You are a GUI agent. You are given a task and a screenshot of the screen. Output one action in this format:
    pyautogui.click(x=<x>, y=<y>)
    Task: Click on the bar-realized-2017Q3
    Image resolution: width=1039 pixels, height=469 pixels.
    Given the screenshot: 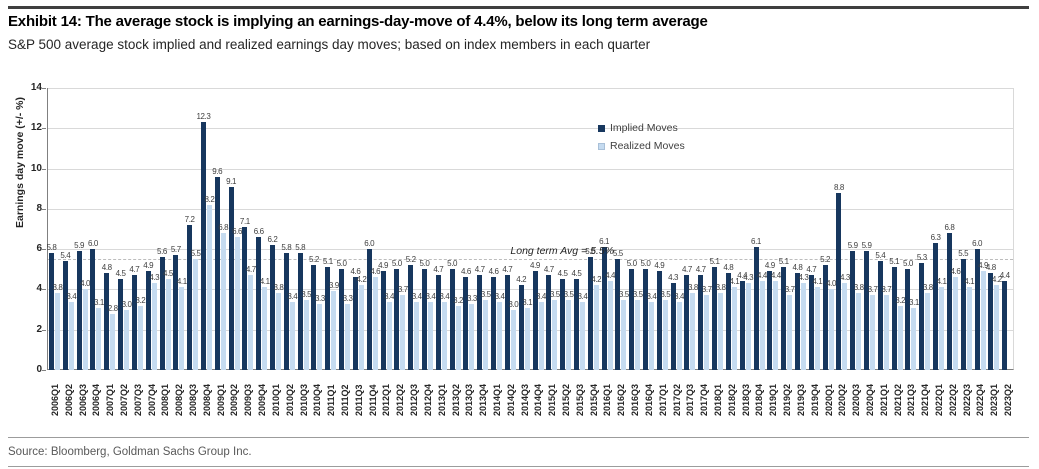 What is the action you would take?
    pyautogui.click(x=693, y=331)
    